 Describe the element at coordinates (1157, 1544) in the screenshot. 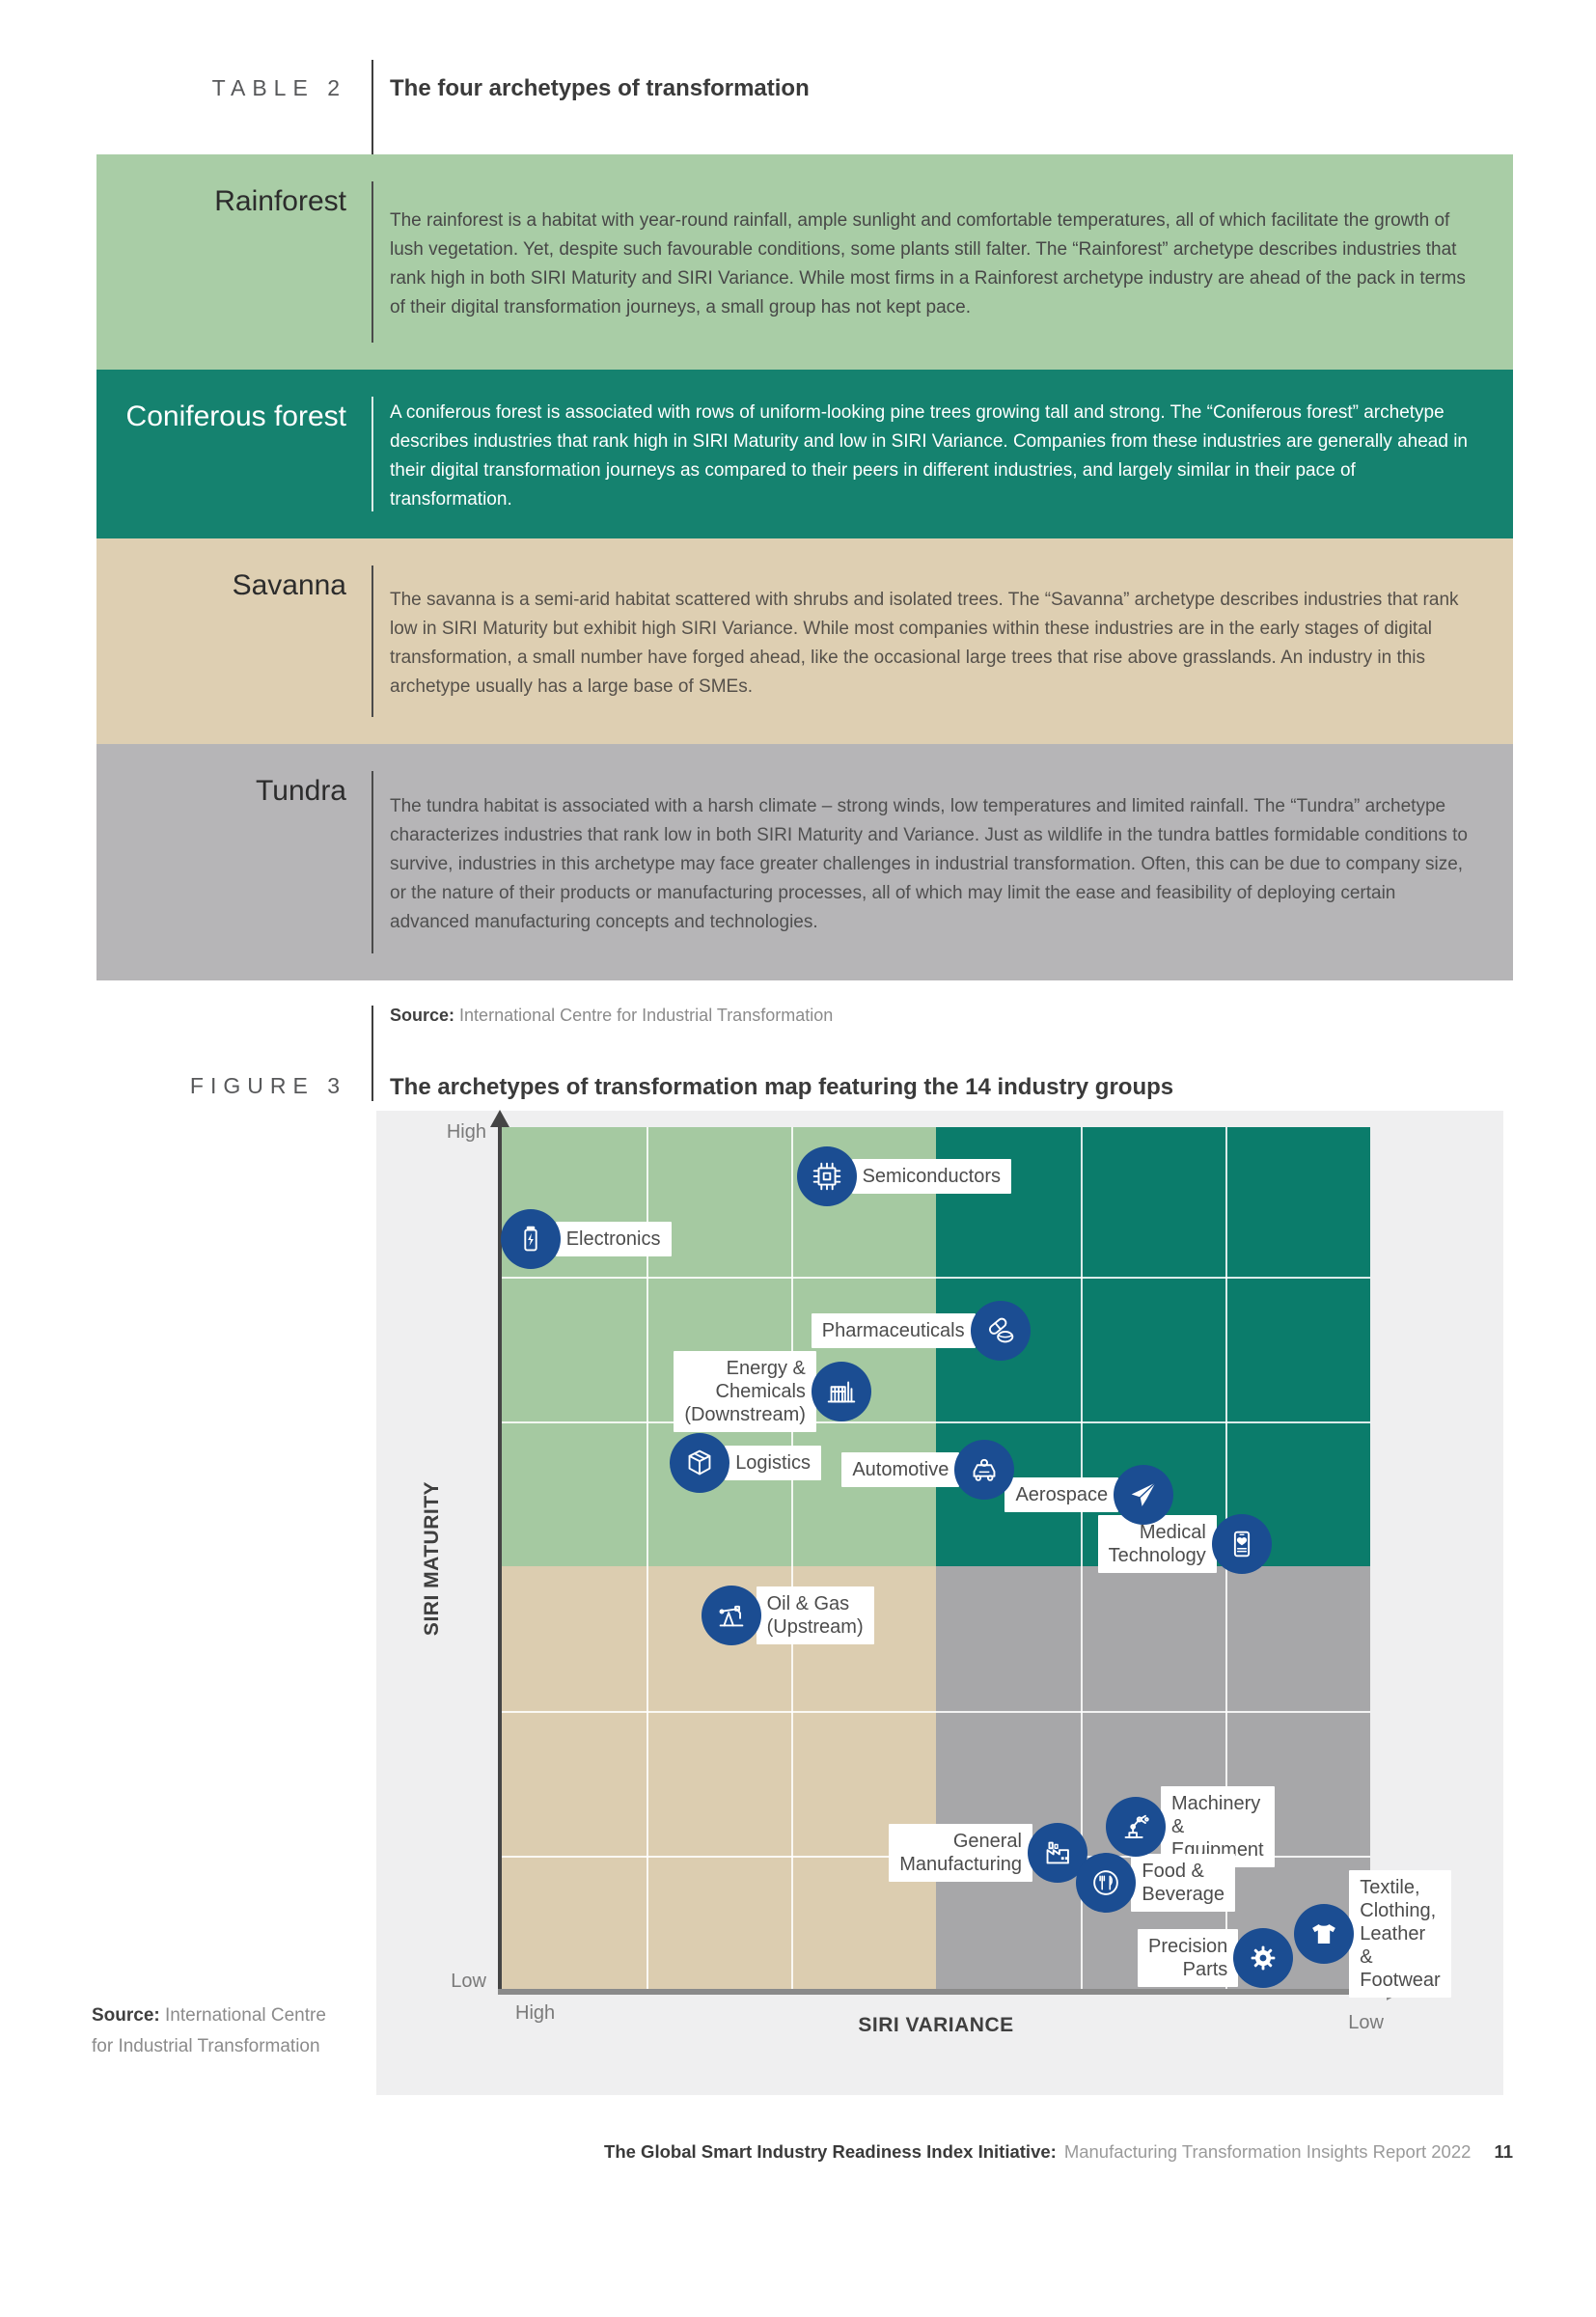

I see `industry-label: Medical Technology` at that location.